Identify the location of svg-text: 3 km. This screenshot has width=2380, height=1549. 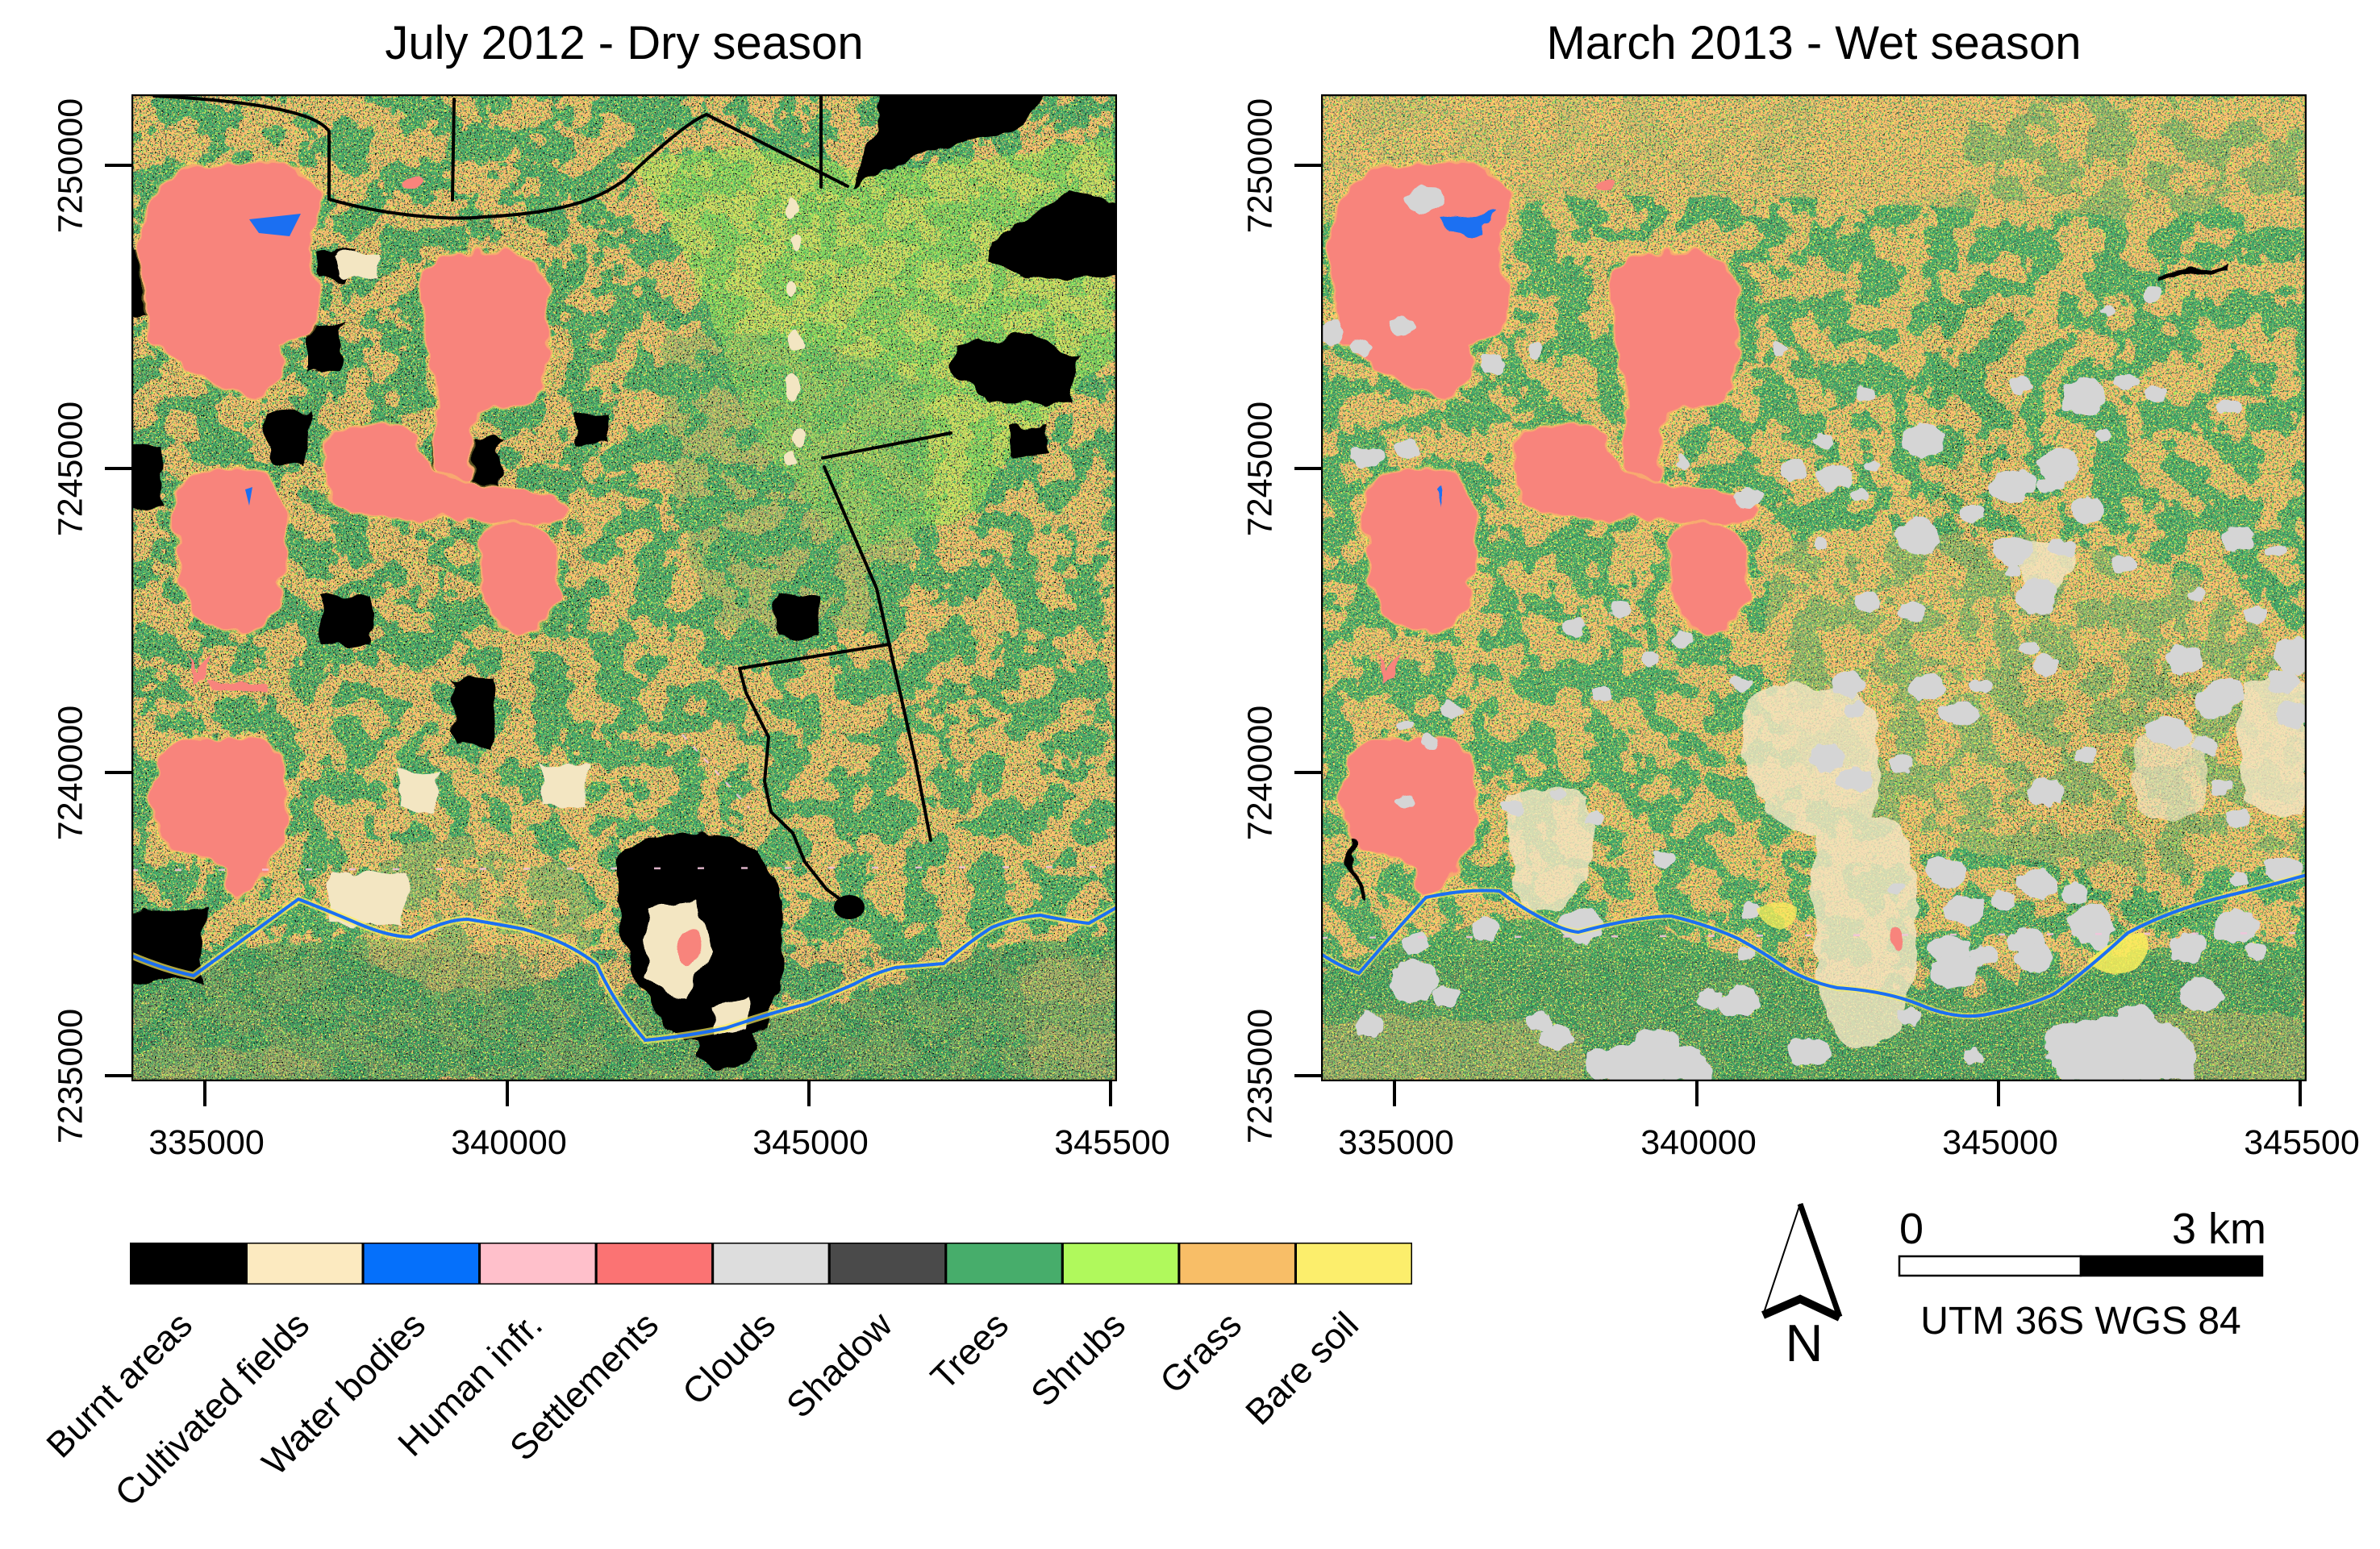
(2219, 1229).